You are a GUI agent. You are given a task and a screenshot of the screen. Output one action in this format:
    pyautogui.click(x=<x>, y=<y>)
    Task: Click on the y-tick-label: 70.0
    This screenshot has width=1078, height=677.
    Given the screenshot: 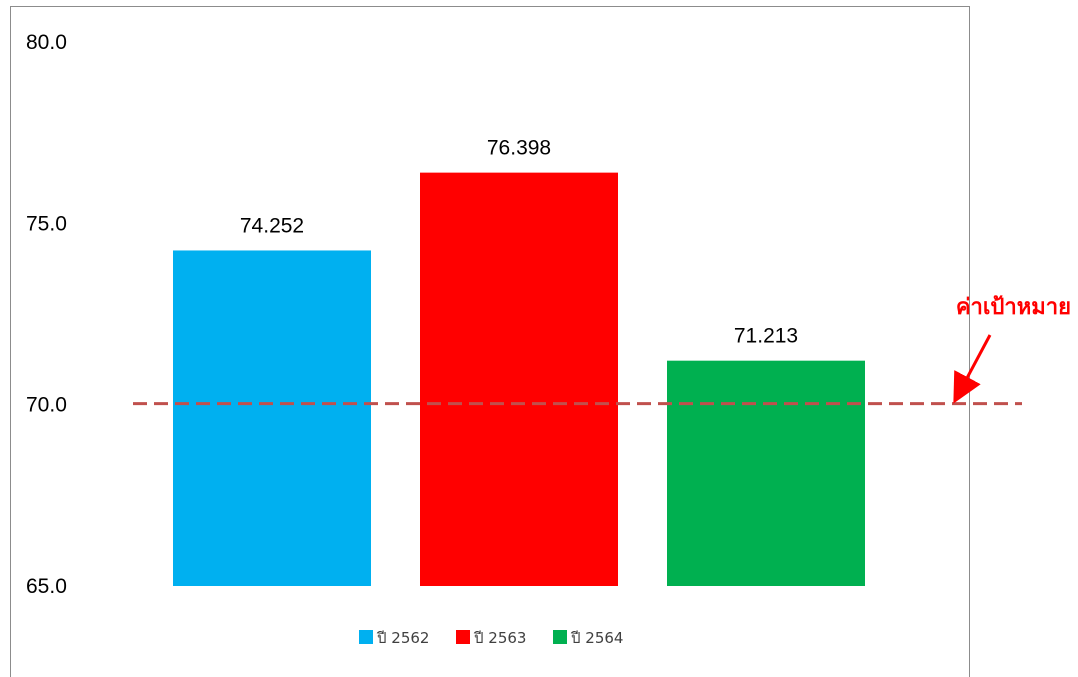 What is the action you would take?
    pyautogui.click(x=46, y=405)
    